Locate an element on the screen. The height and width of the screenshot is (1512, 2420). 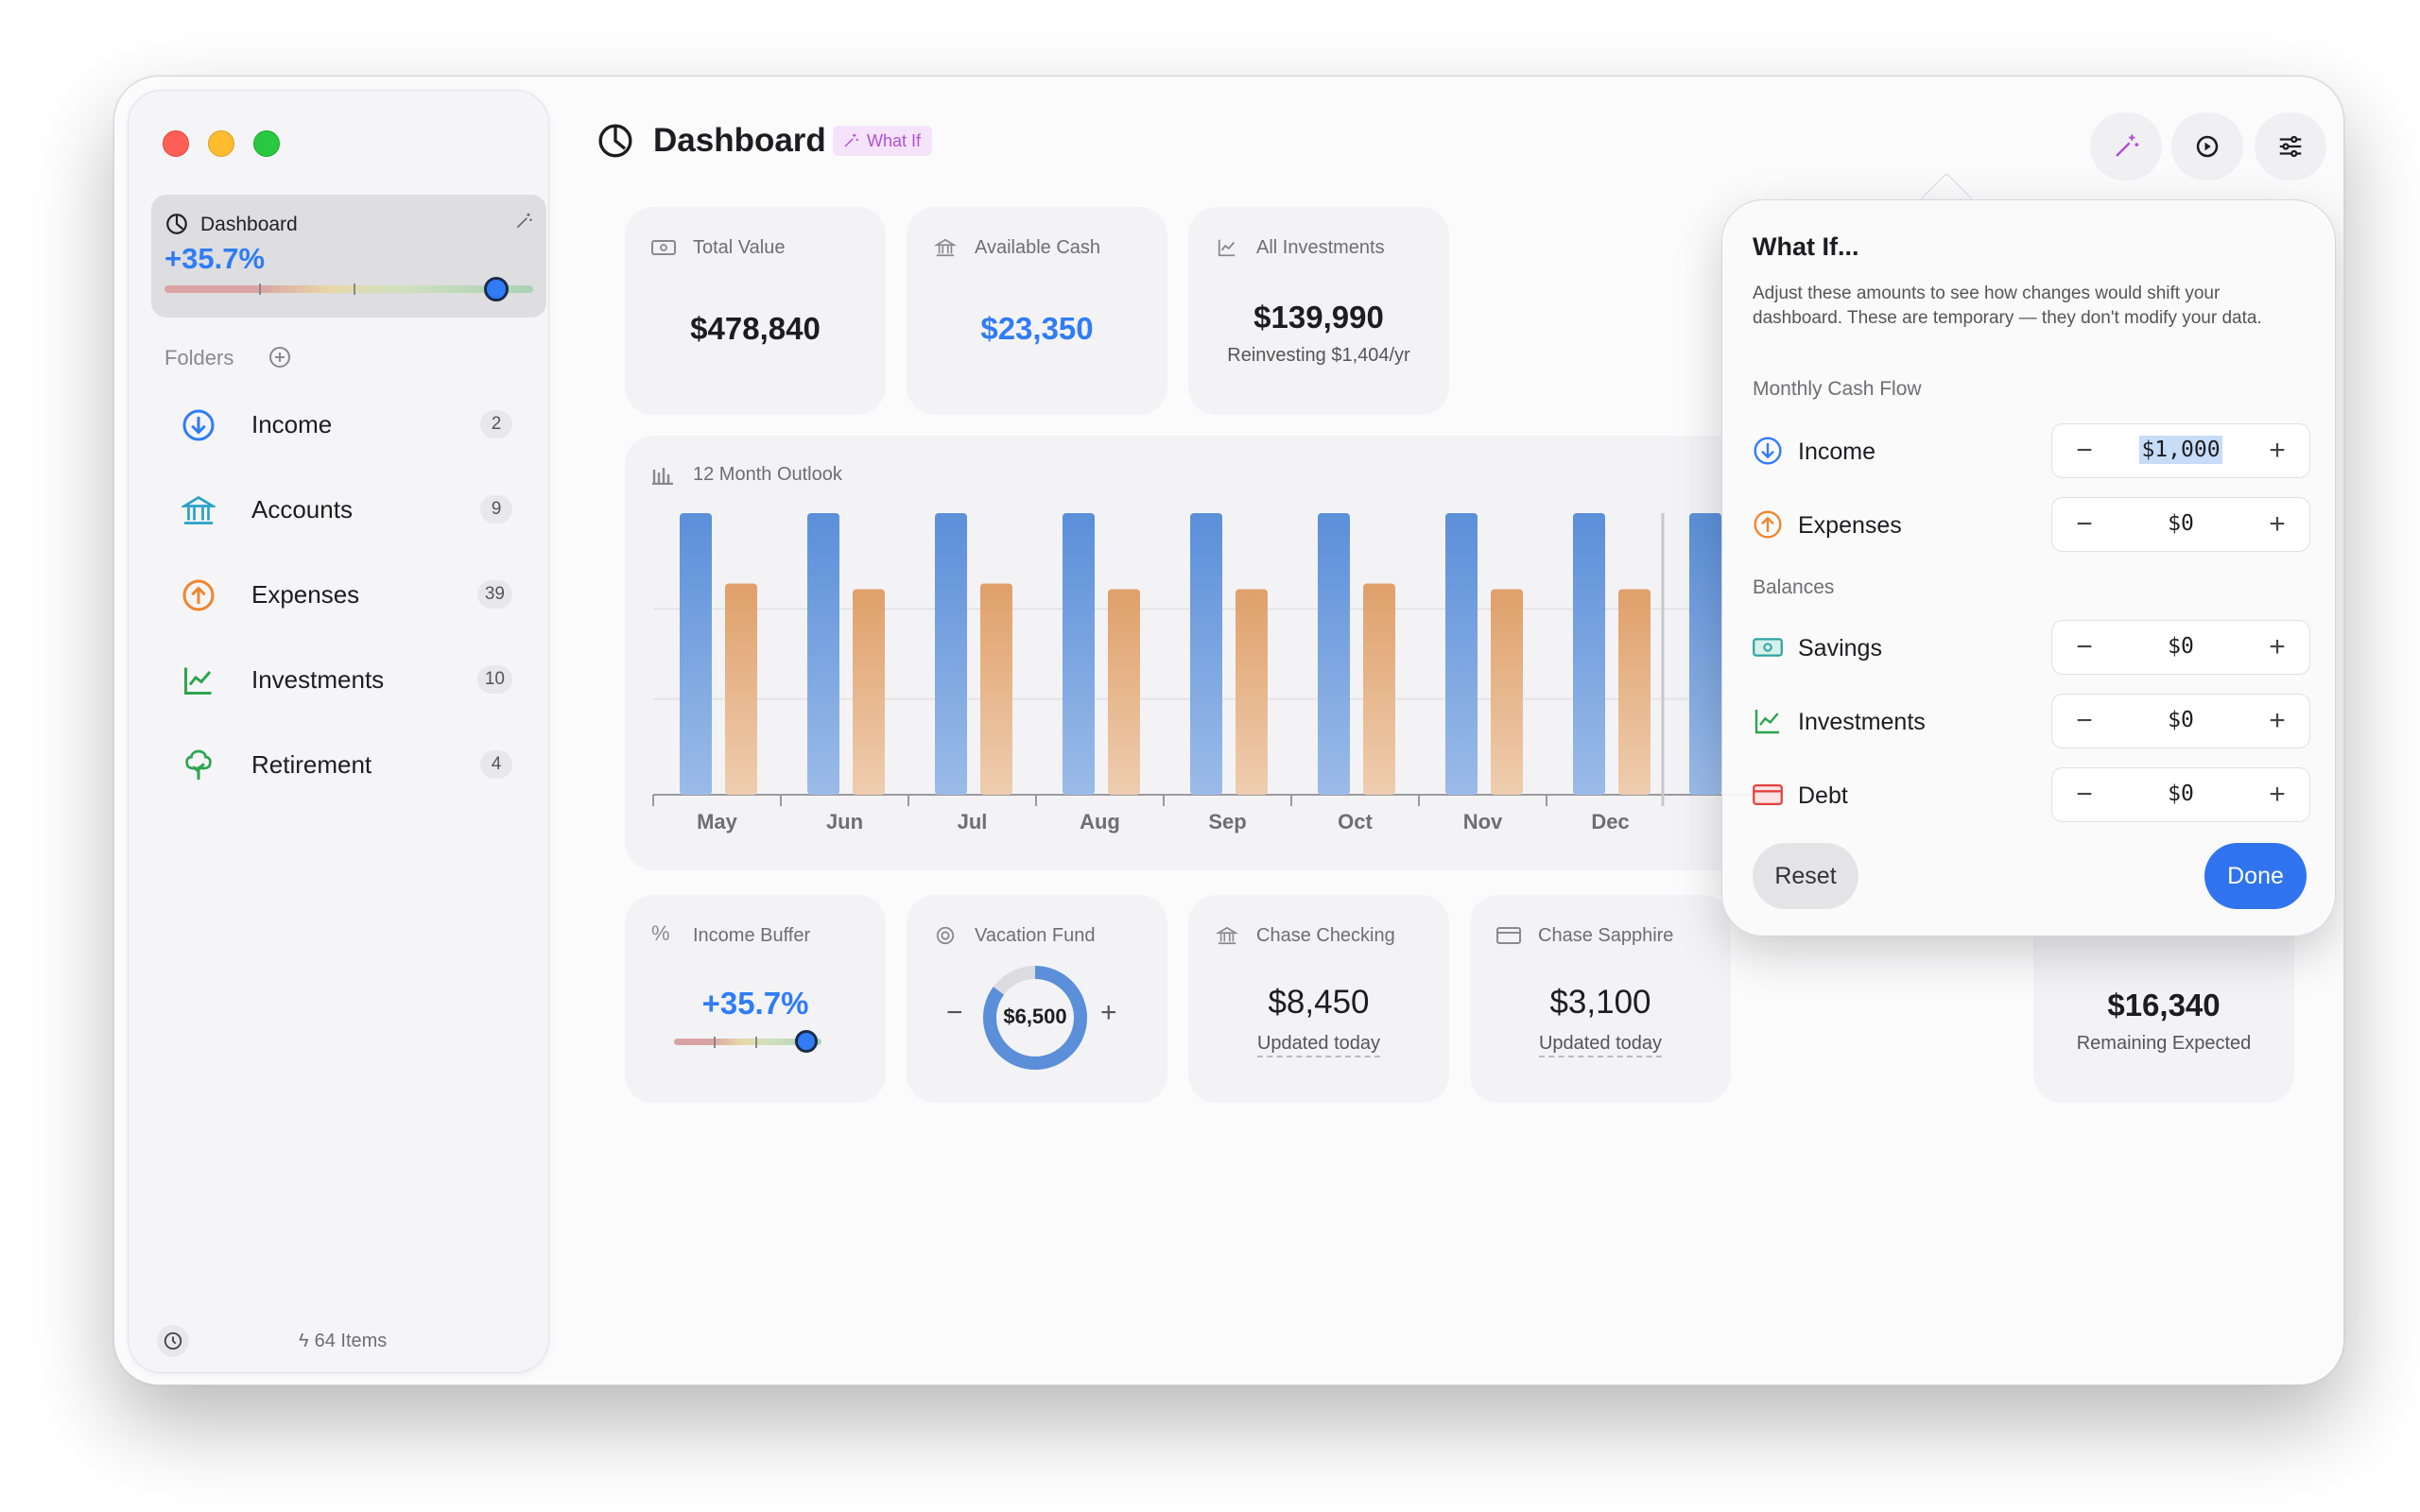
sidebar-buffer-slider is located at coordinates (348, 289).